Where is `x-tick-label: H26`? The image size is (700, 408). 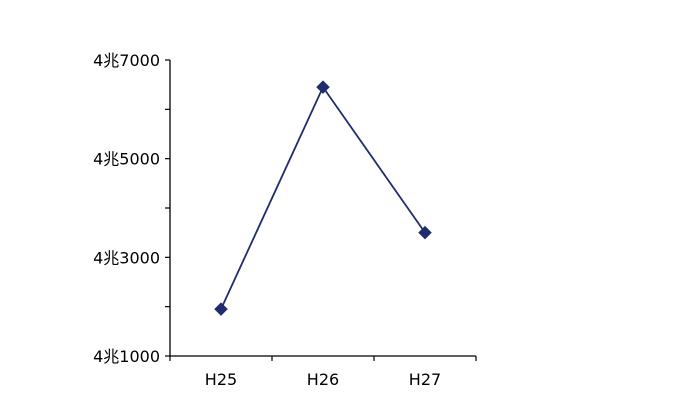
x-tick-label: H26 is located at coordinates (323, 379).